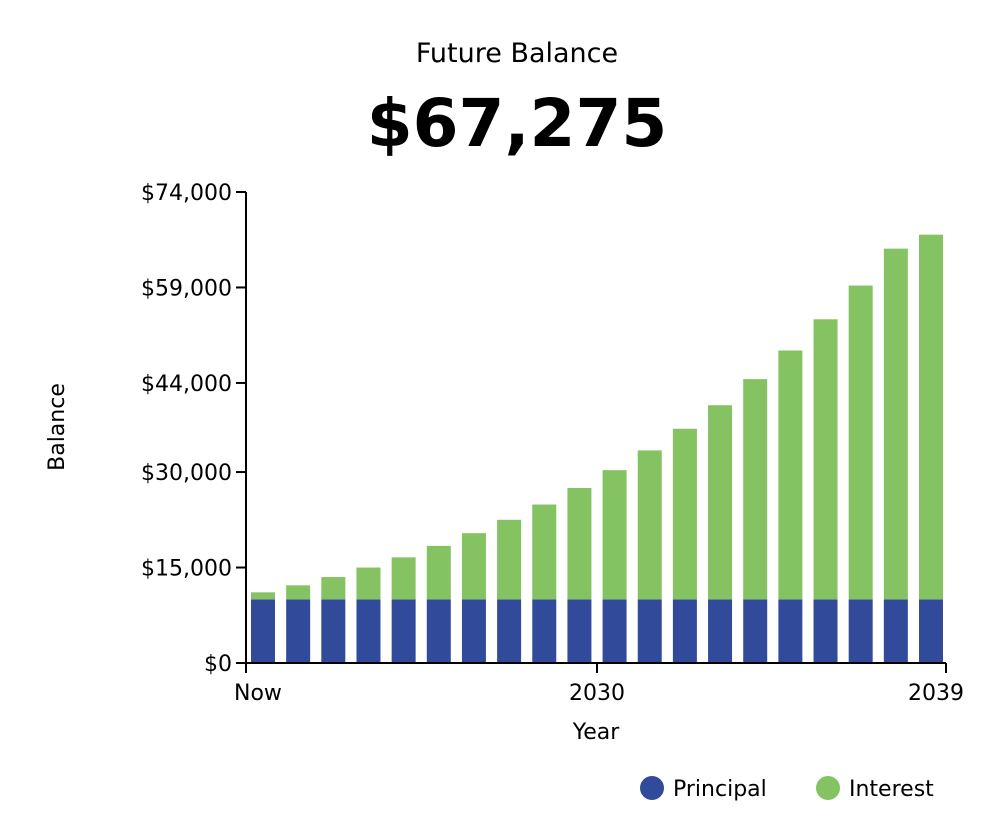 The width and height of the screenshot is (998, 818). Describe the element at coordinates (258, 693) in the screenshot. I see `x-tick-label-0: Now` at that location.